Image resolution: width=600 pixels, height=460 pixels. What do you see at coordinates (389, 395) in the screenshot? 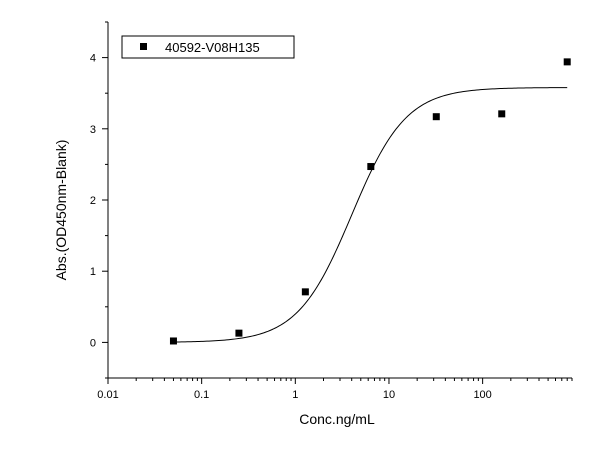
I see `x-tick-label: 10` at bounding box center [389, 395].